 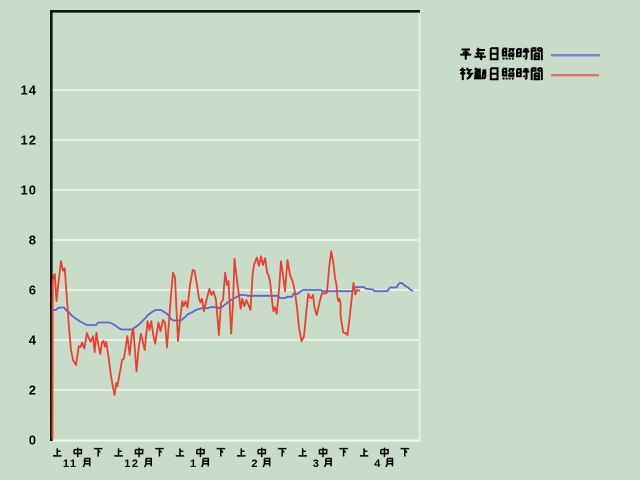 I want to click on svg-text: 8, so click(x=33, y=240).